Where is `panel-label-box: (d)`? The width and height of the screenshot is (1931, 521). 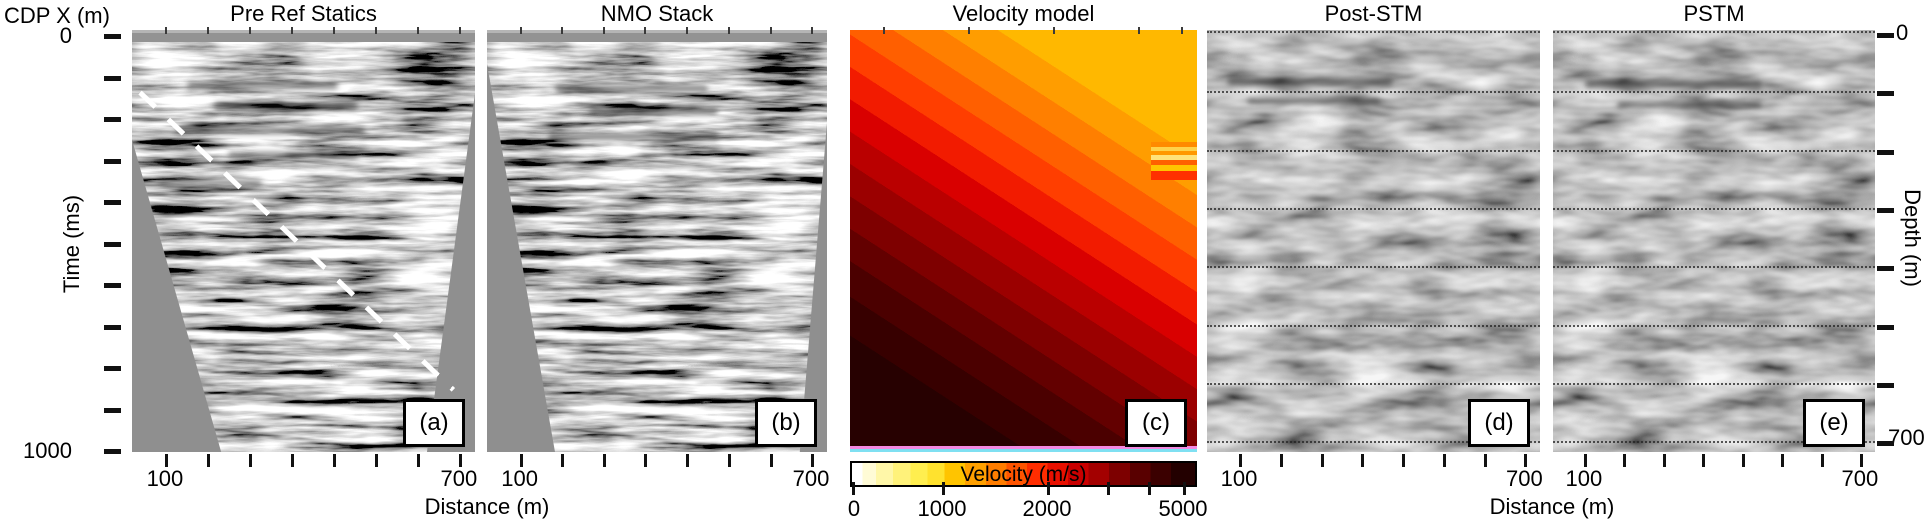
panel-label-box: (d) is located at coordinates (1499, 423).